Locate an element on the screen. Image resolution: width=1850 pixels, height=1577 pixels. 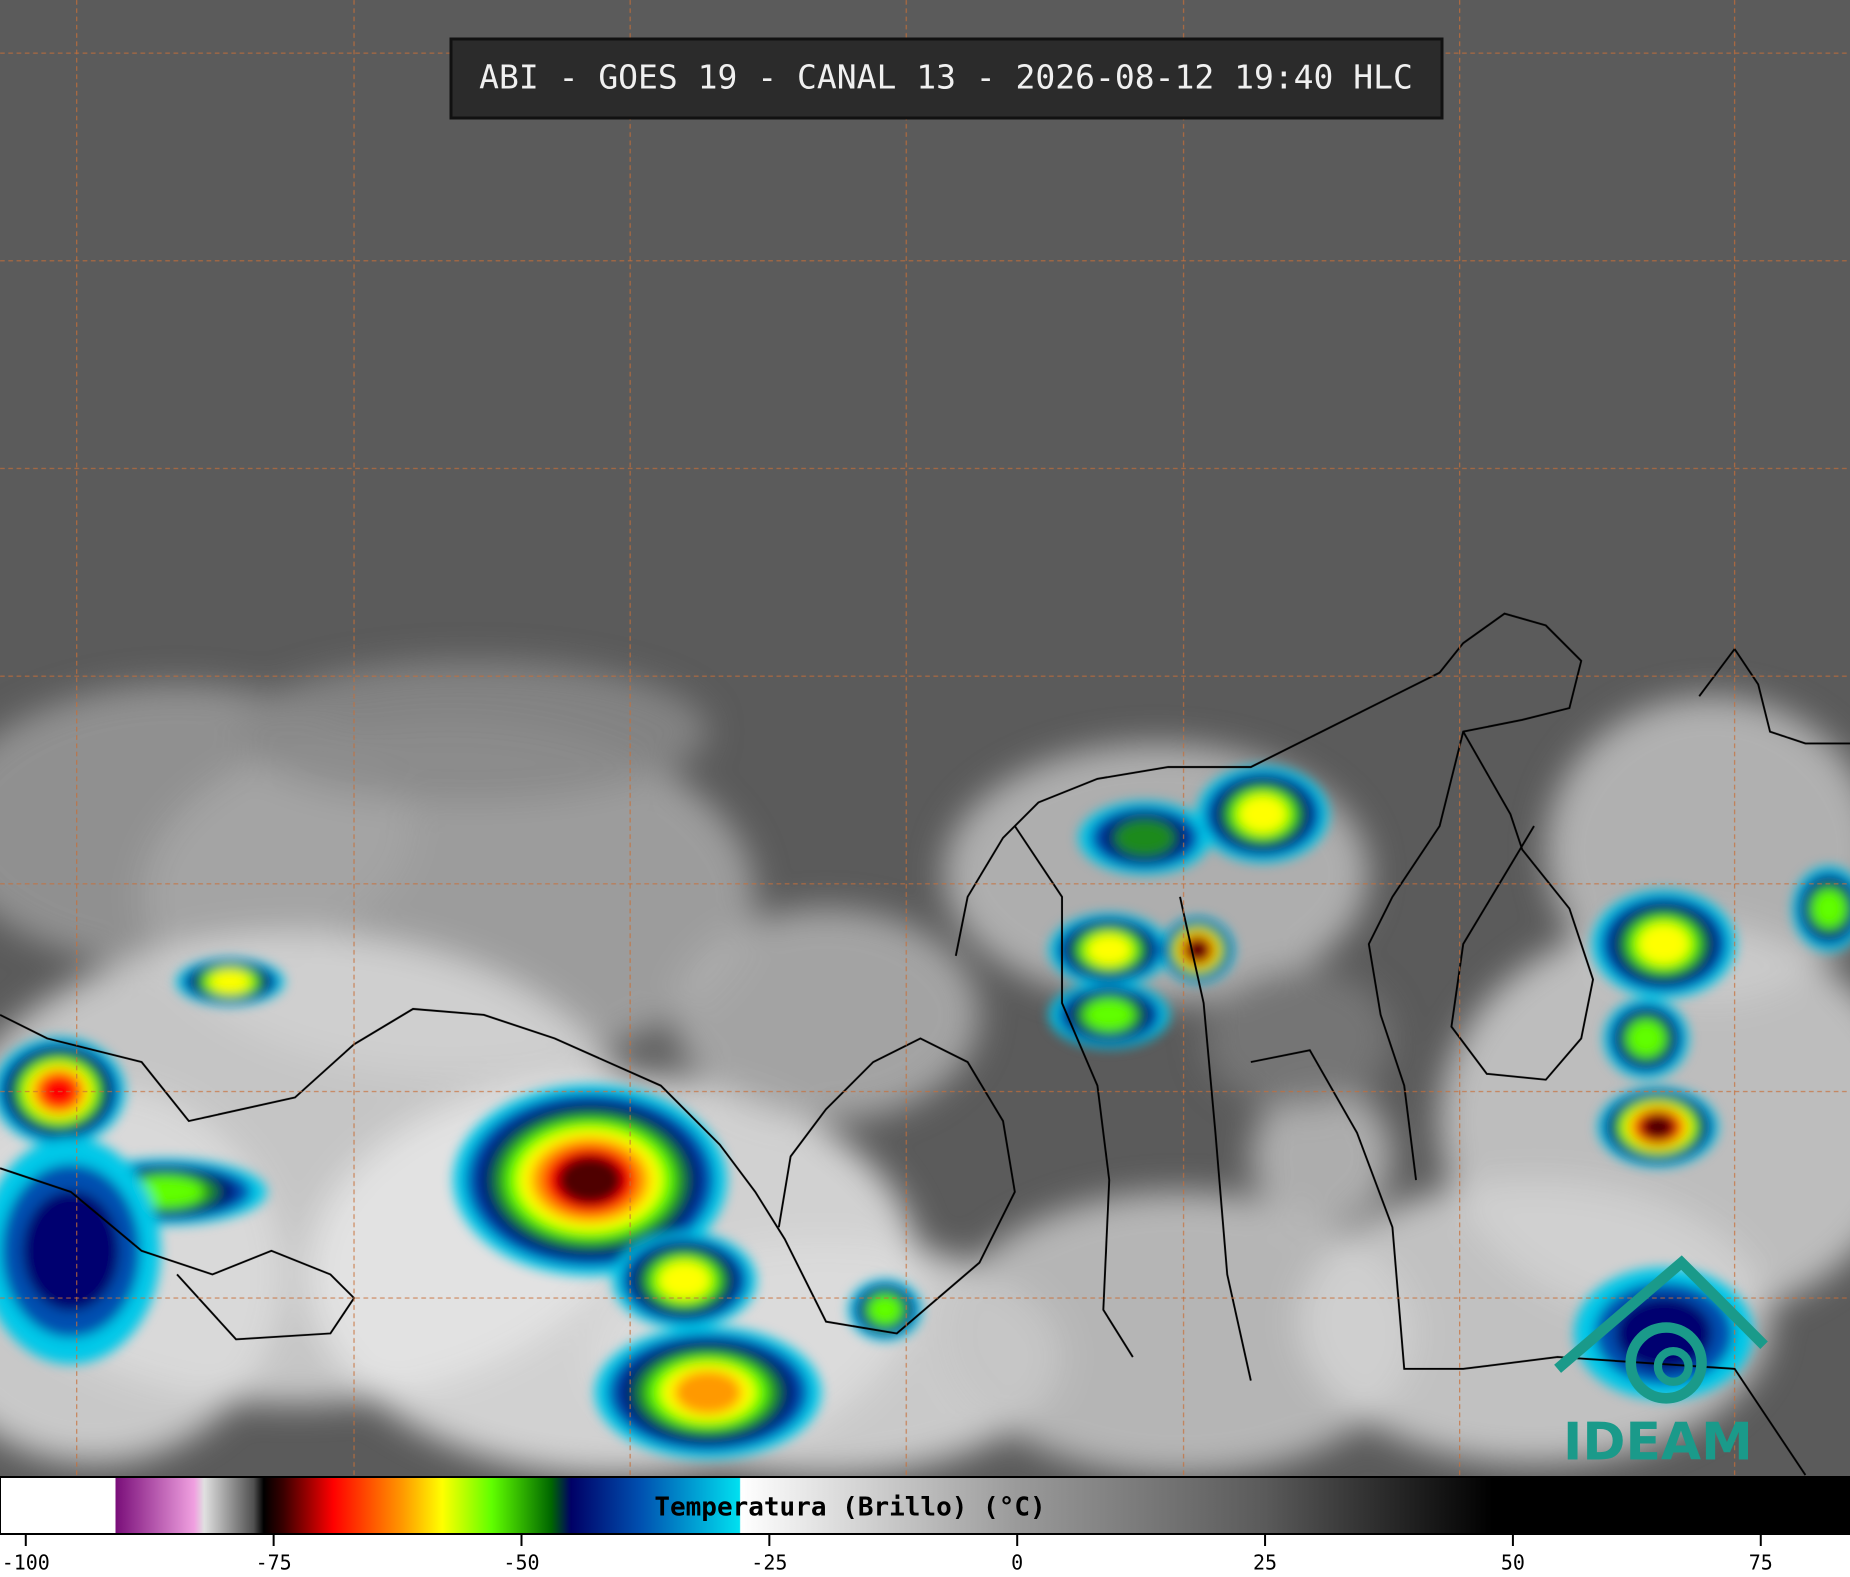
tick-label: -100 is located at coordinates (26, 1563).